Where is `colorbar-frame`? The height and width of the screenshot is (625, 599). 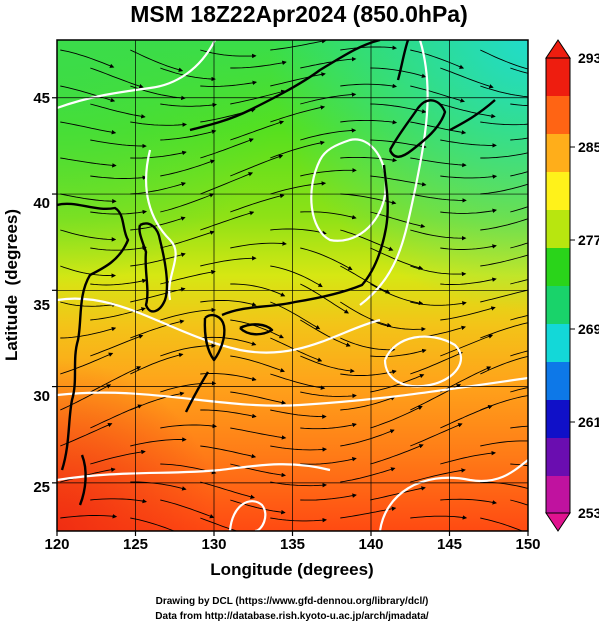
colorbar-frame is located at coordinates (558, 285).